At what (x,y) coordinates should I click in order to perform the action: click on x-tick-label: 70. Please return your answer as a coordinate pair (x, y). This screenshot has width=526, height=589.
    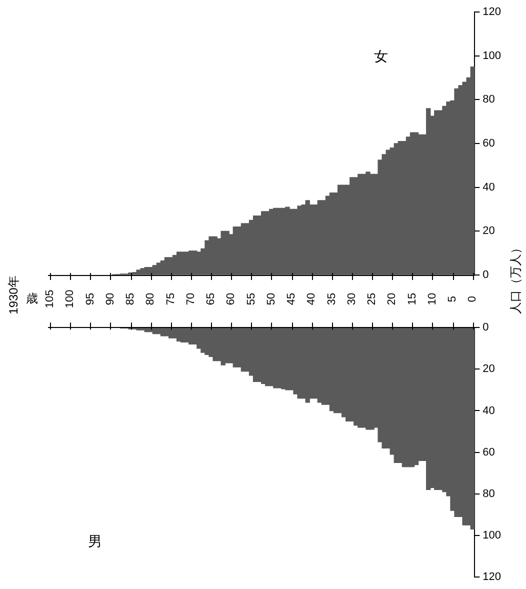
    Looking at the image, I should click on (190, 299).